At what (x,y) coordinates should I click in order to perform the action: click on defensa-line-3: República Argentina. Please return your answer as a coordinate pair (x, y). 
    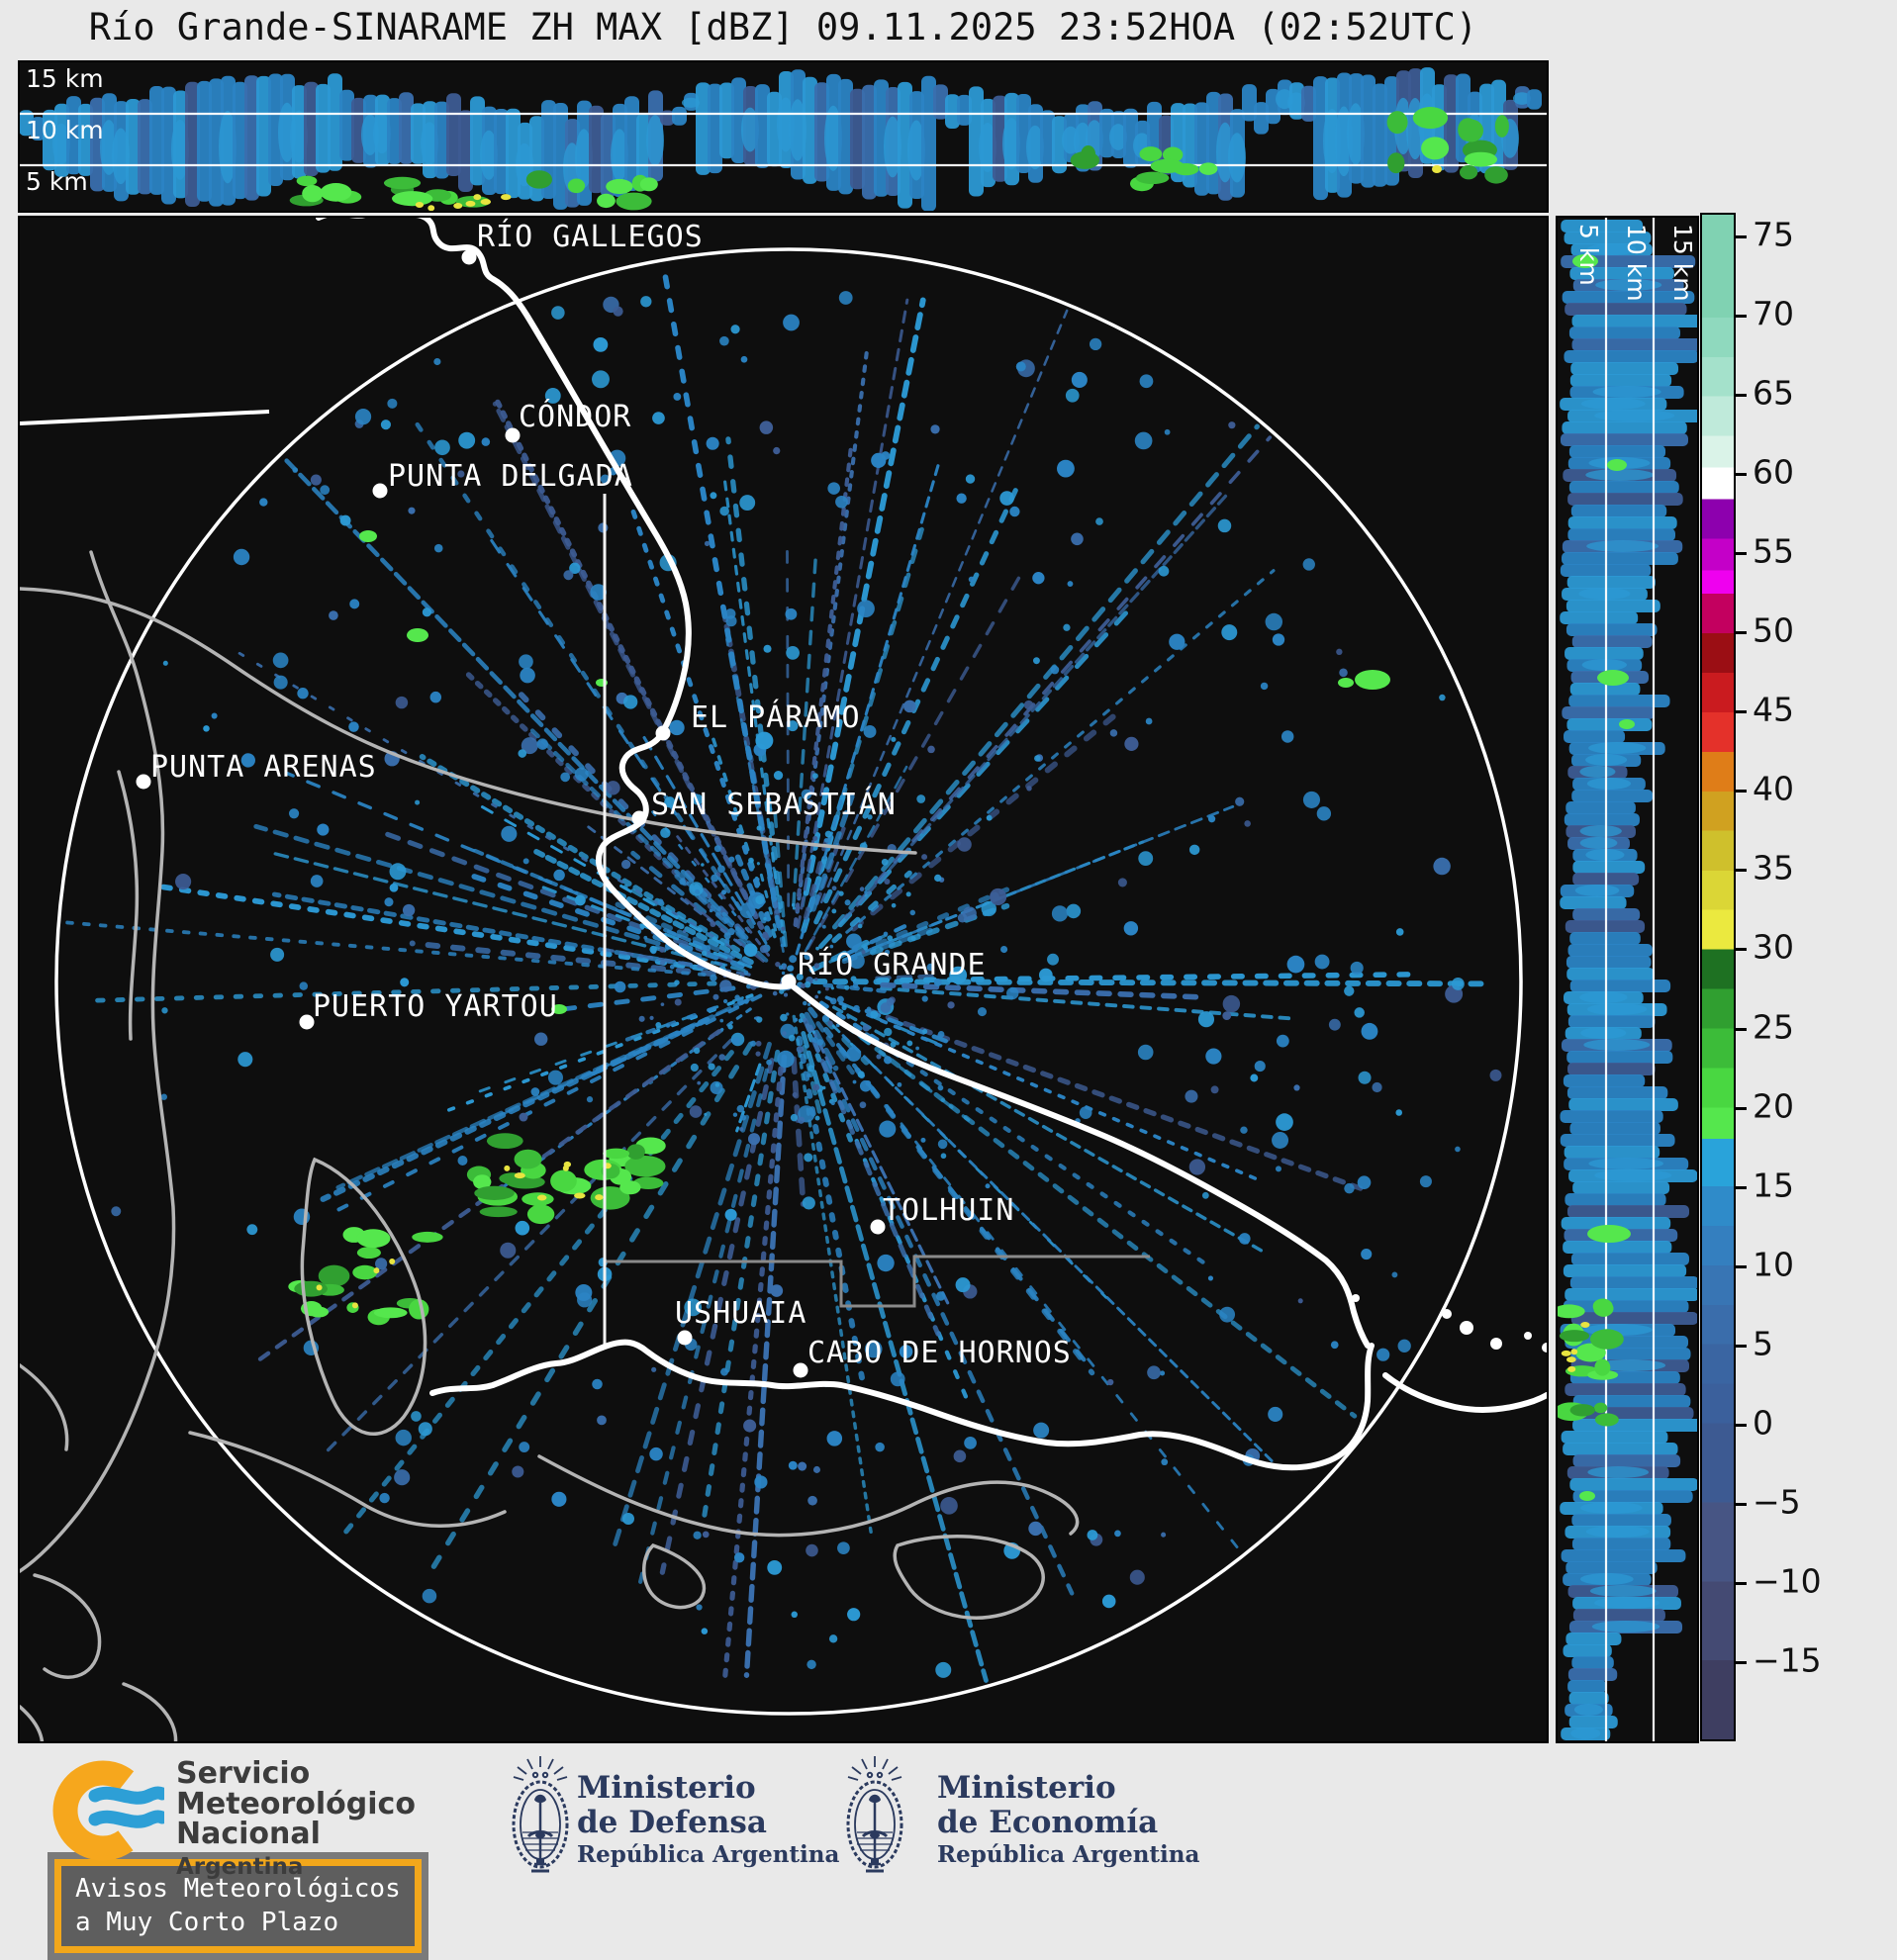
    Looking at the image, I should click on (708, 1855).